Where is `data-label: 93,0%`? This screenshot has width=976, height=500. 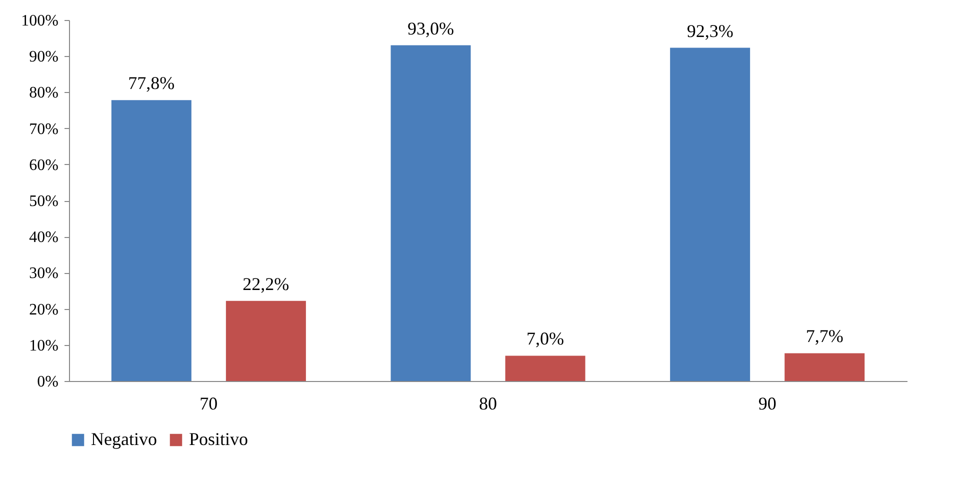
data-label: 93,0% is located at coordinates (430, 28).